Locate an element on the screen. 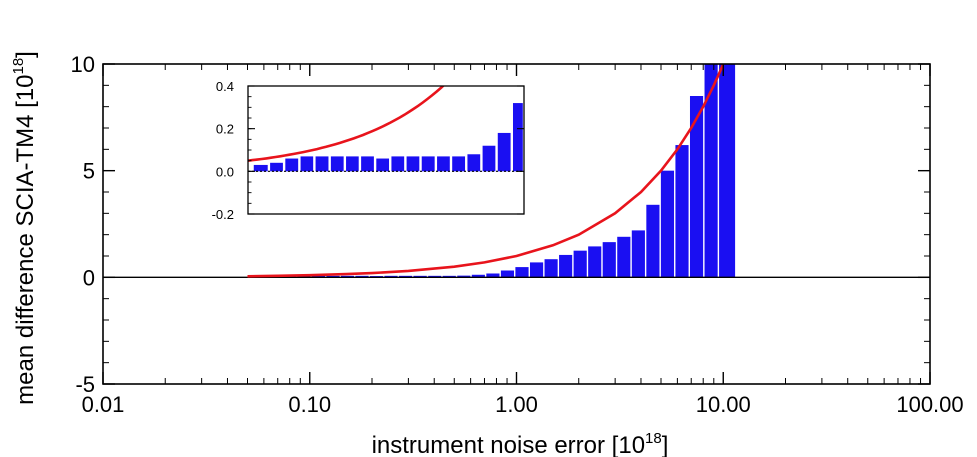 This screenshot has width=977, height=457. x-tick-label: 100.00 is located at coordinates (929, 404).